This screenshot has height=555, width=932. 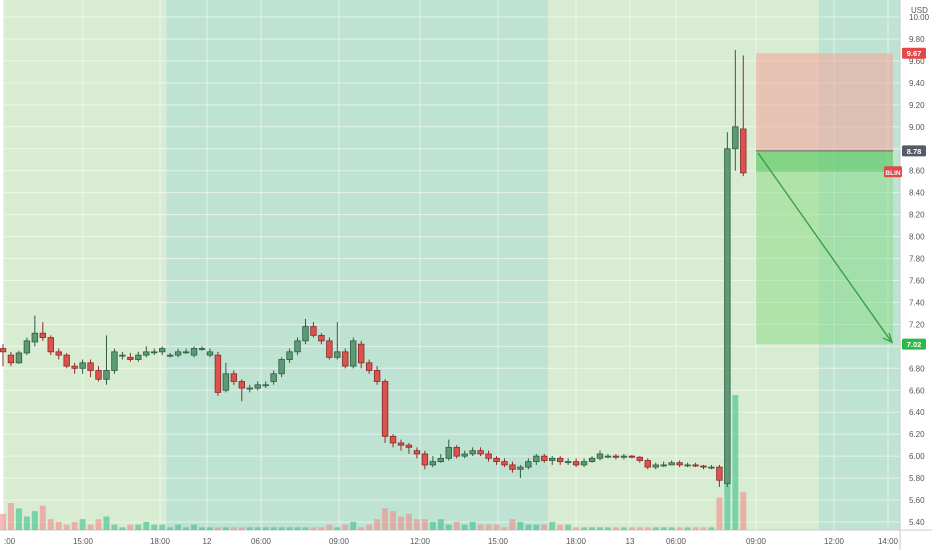 I want to click on stop-loss-zone, so click(x=824, y=102).